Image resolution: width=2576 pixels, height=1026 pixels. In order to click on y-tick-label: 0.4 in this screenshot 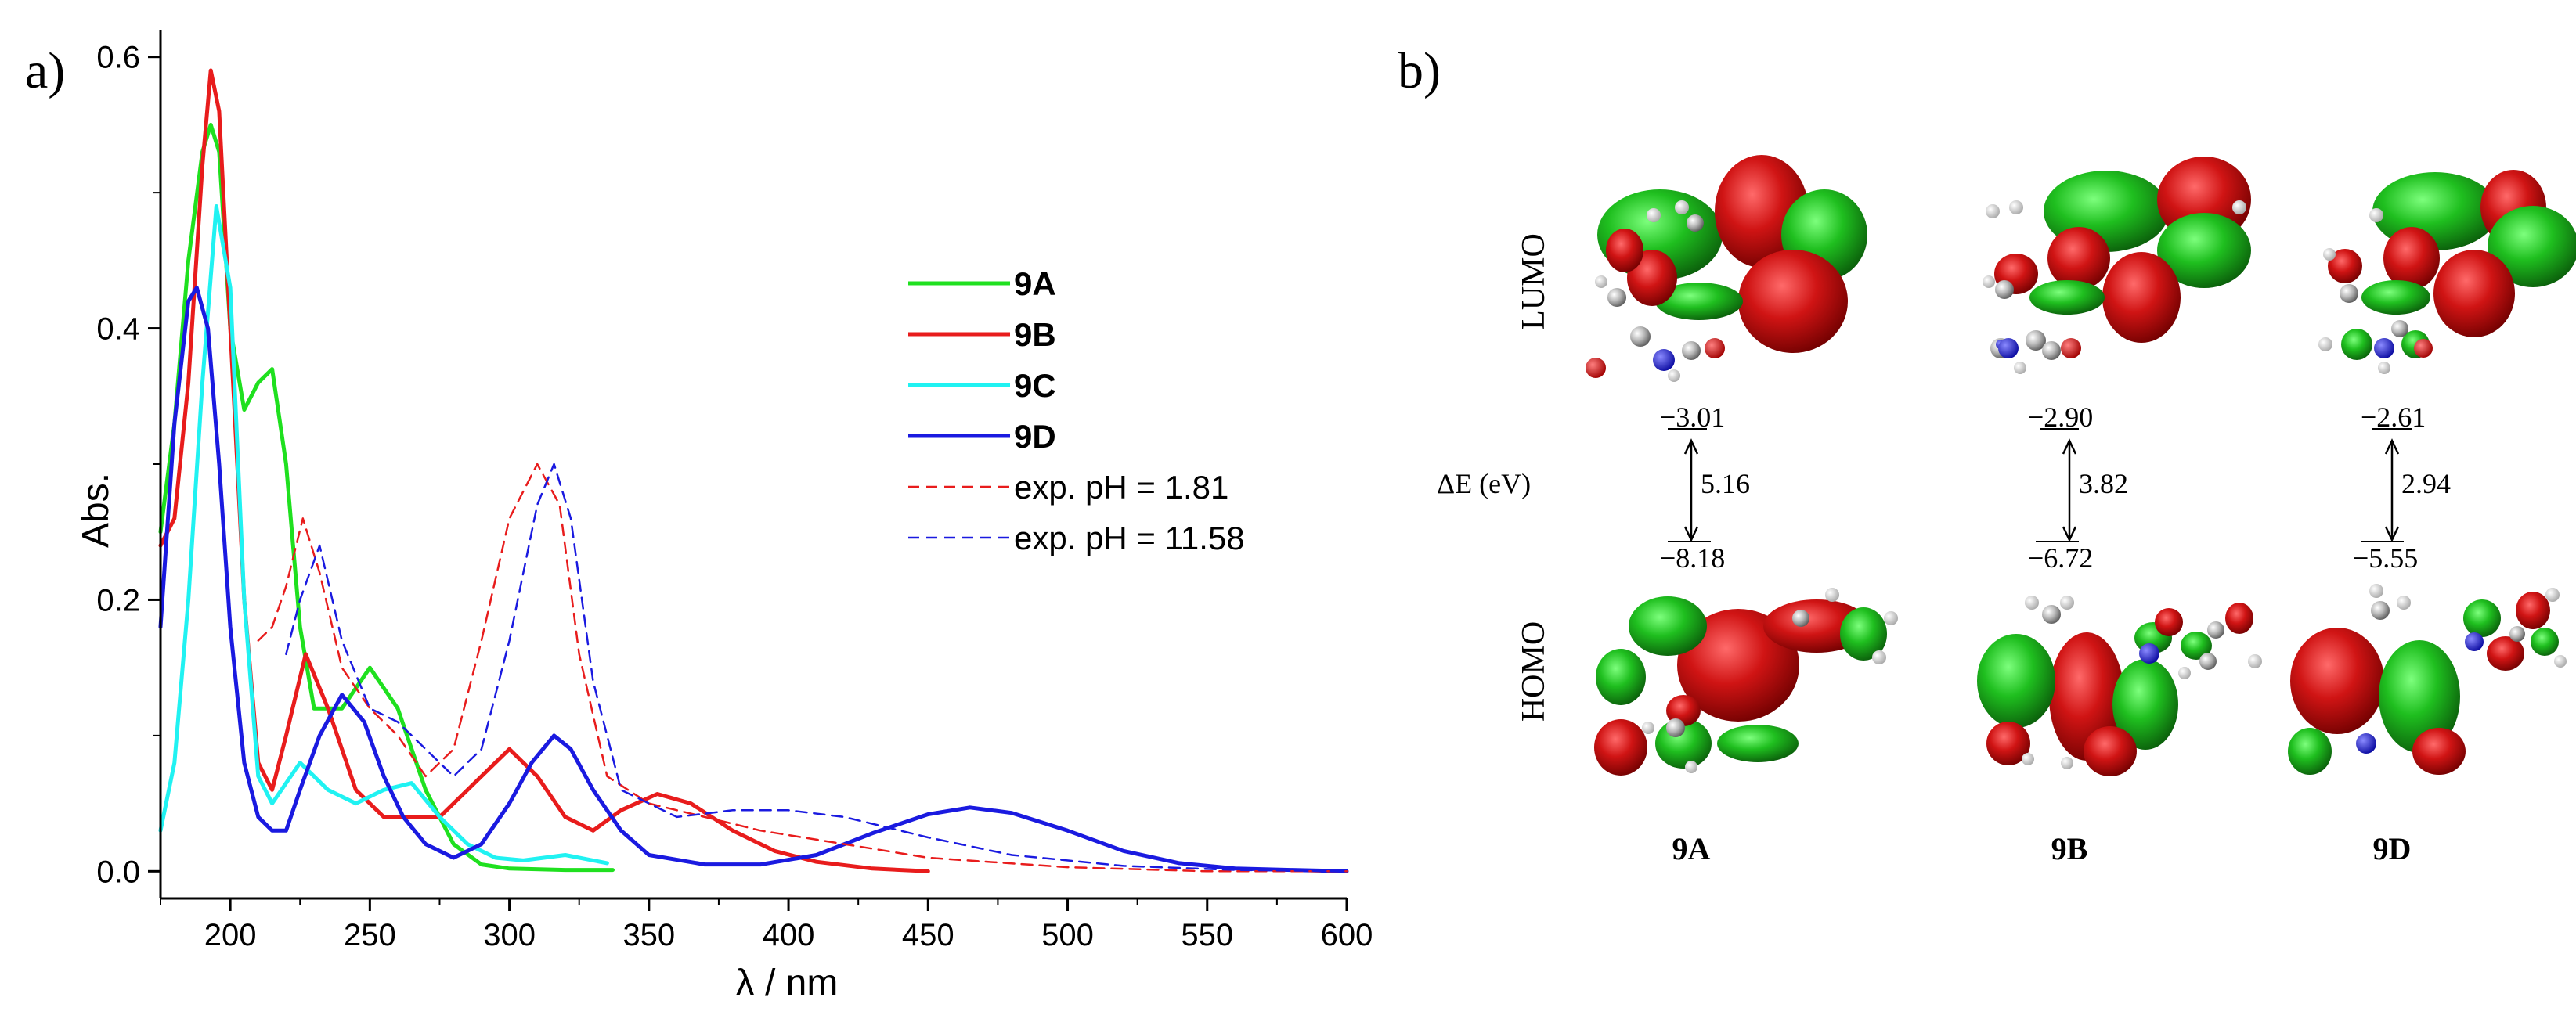, I will do `click(118, 329)`.